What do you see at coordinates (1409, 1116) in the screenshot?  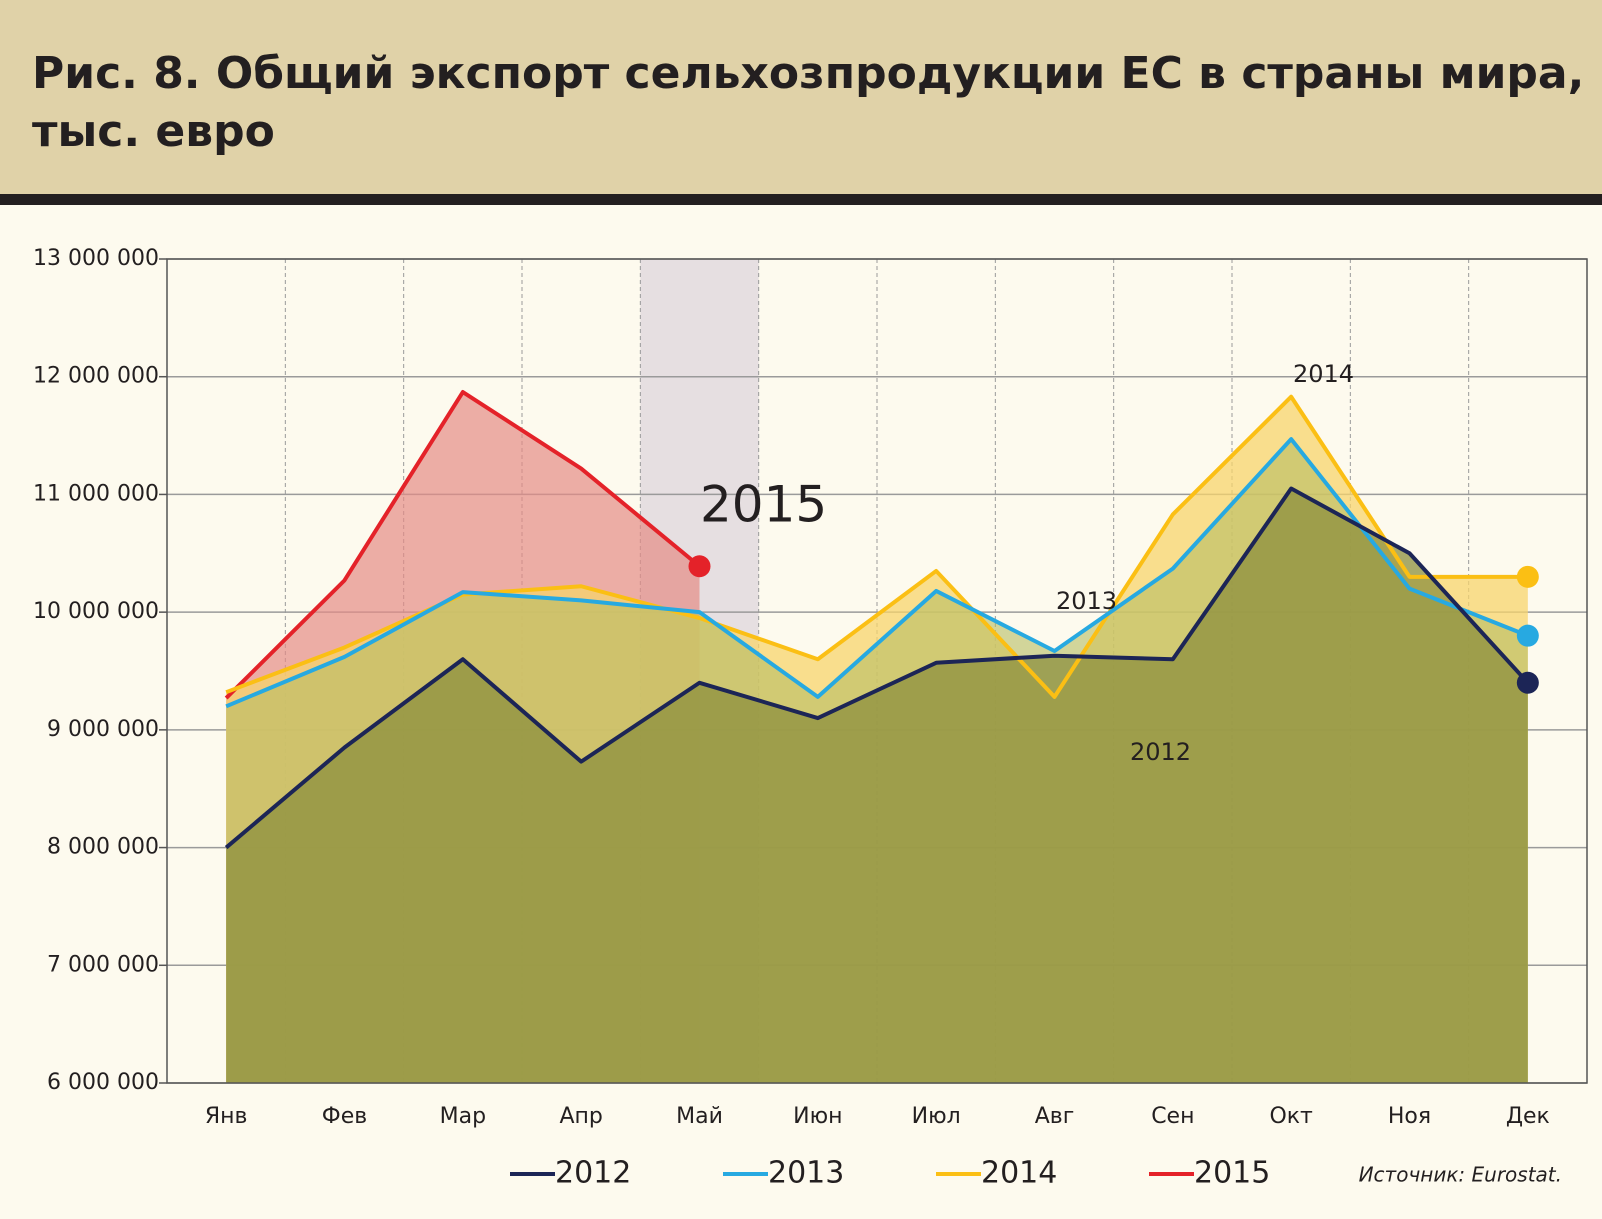 I see `x-tick-label: Ноя` at bounding box center [1409, 1116].